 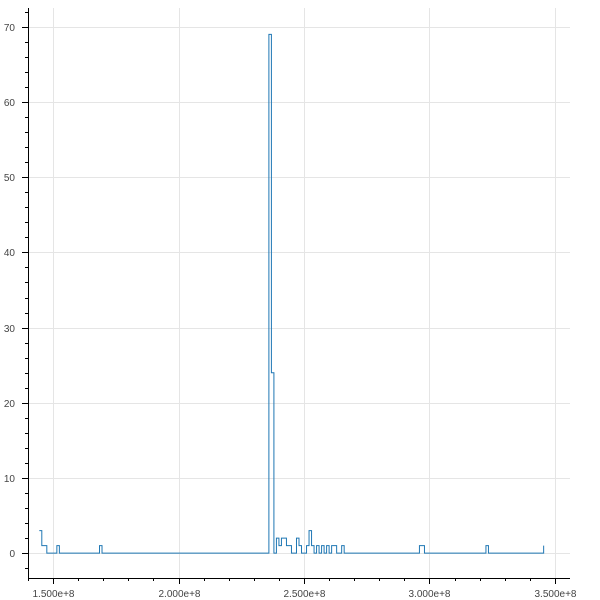 What do you see at coordinates (12, 554) in the screenshot?
I see `y-tick-label: 0` at bounding box center [12, 554].